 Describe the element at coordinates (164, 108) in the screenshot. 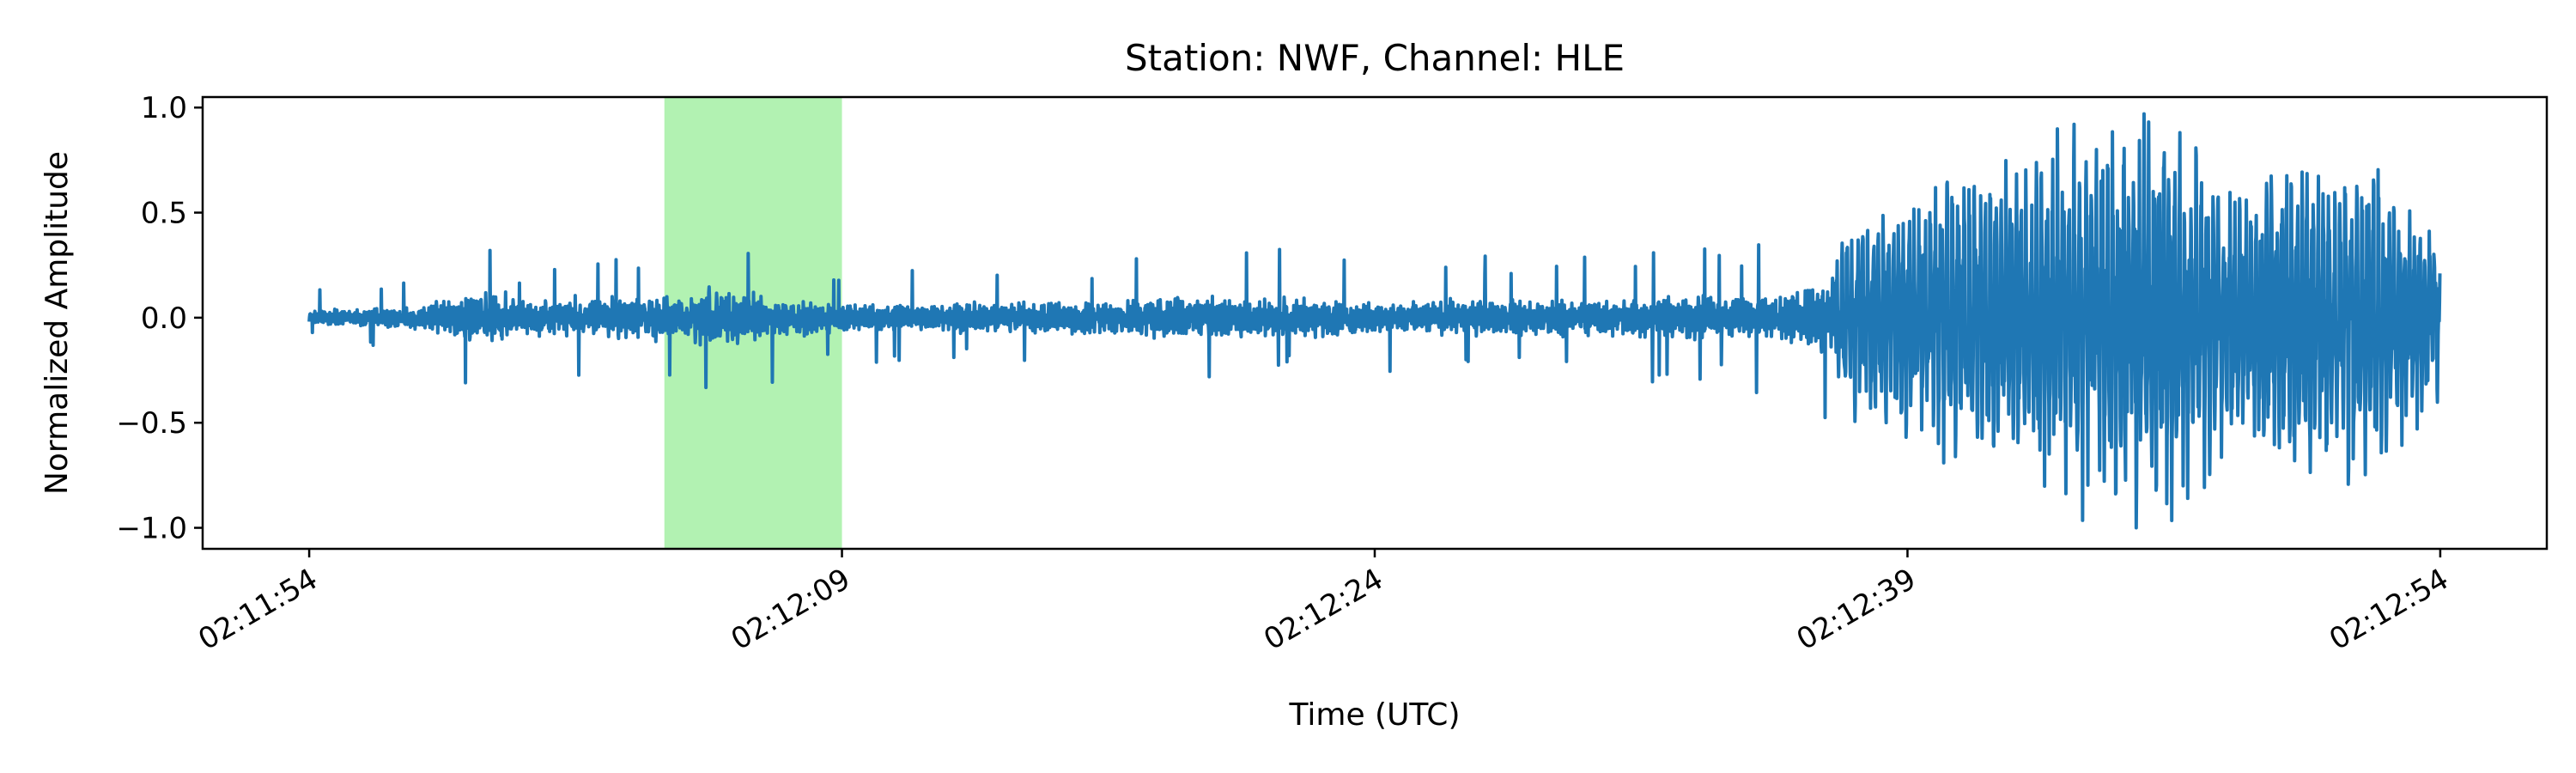

I see `y-tick-label: 1.0` at that location.